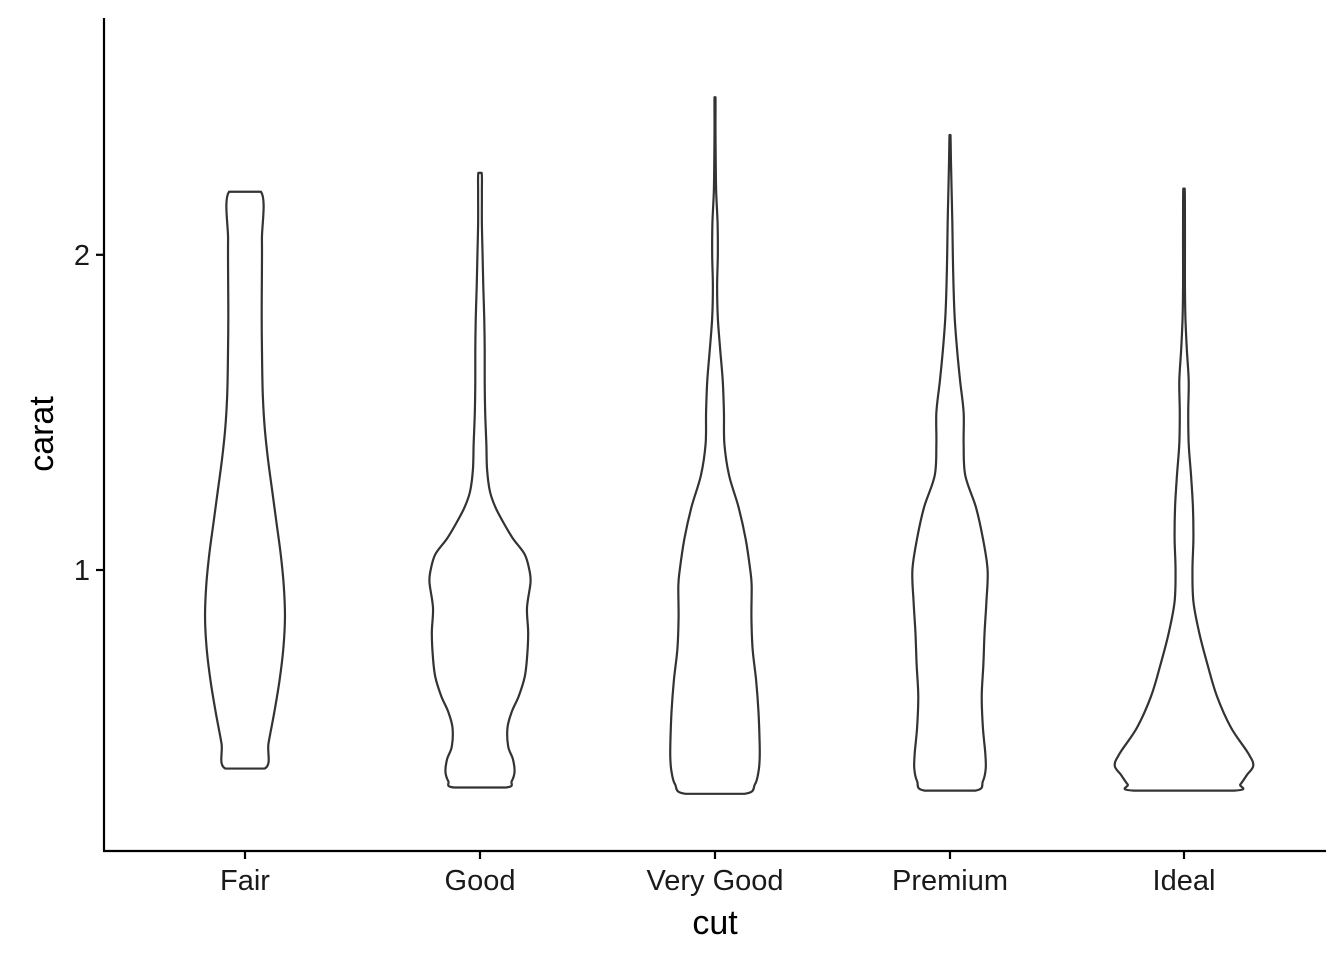 The height and width of the screenshot is (960, 1344). What do you see at coordinates (245, 881) in the screenshot?
I see `x-tick-label: Fair` at bounding box center [245, 881].